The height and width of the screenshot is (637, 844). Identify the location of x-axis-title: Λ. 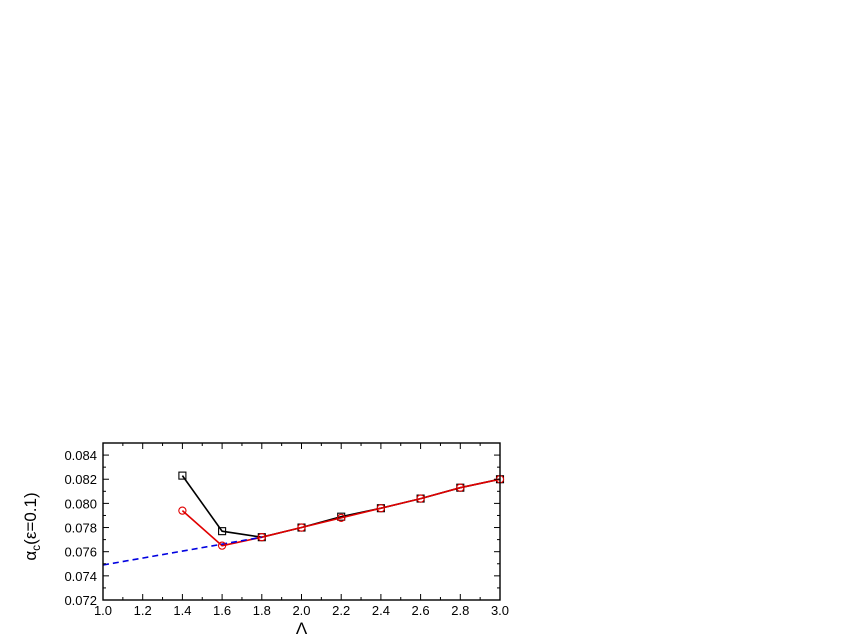
(302, 628).